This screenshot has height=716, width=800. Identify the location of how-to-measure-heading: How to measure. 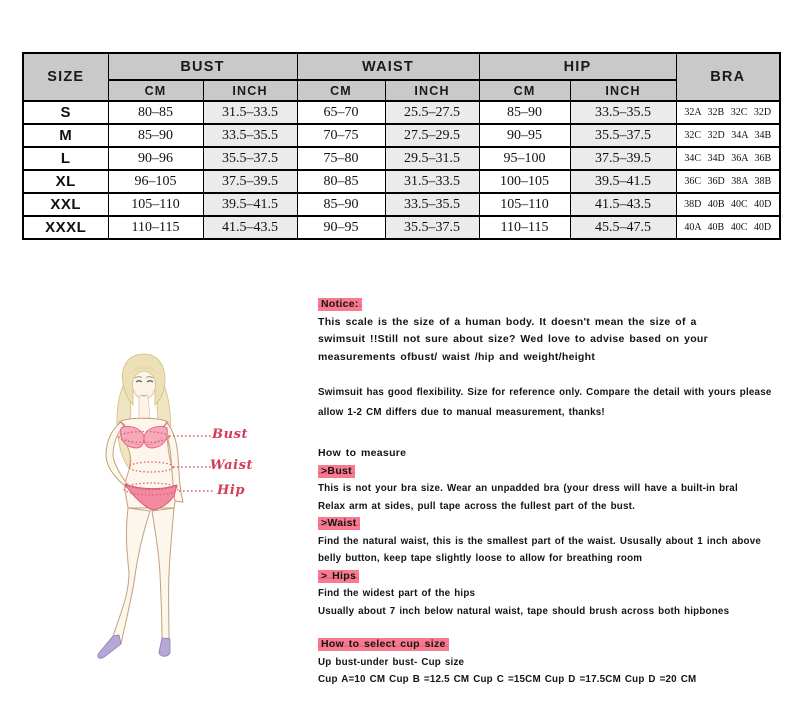
(362, 453).